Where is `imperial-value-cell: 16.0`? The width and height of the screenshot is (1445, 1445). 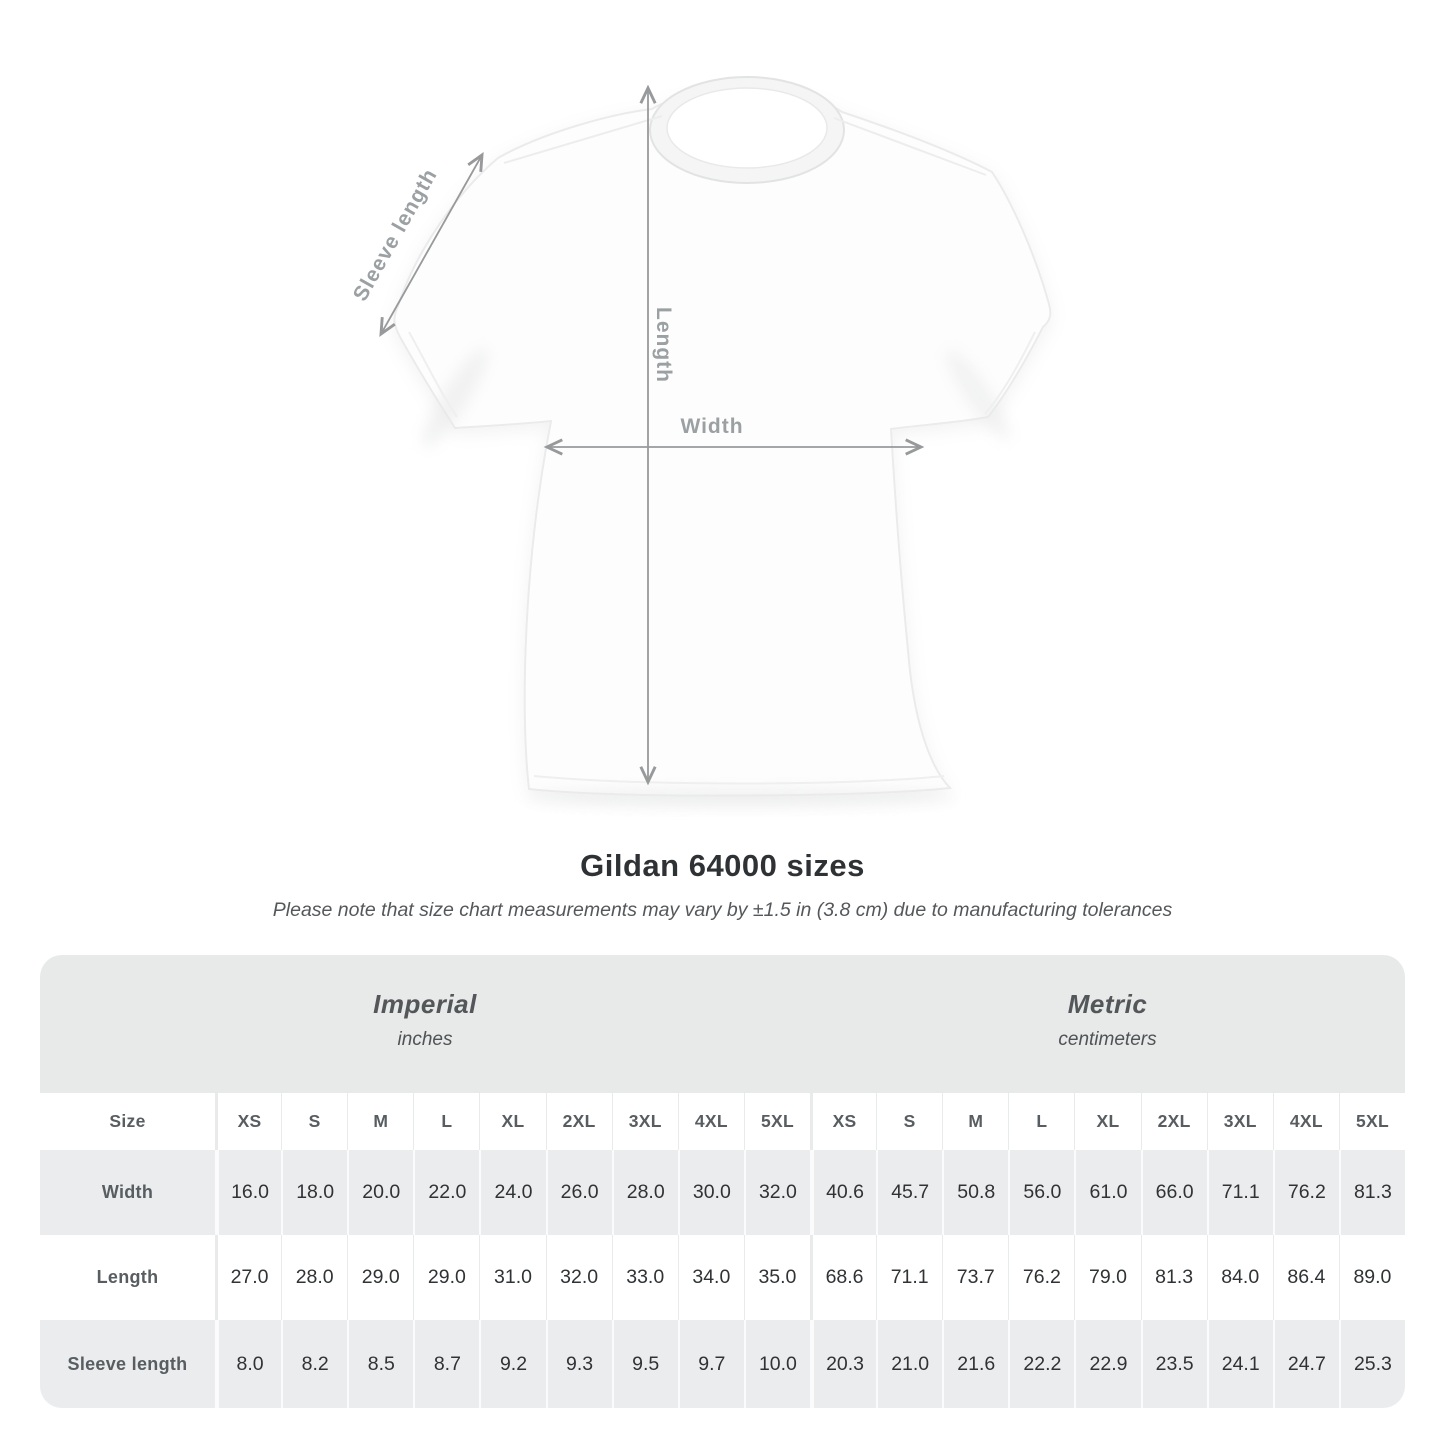 imperial-value-cell: 16.0 is located at coordinates (248, 1192).